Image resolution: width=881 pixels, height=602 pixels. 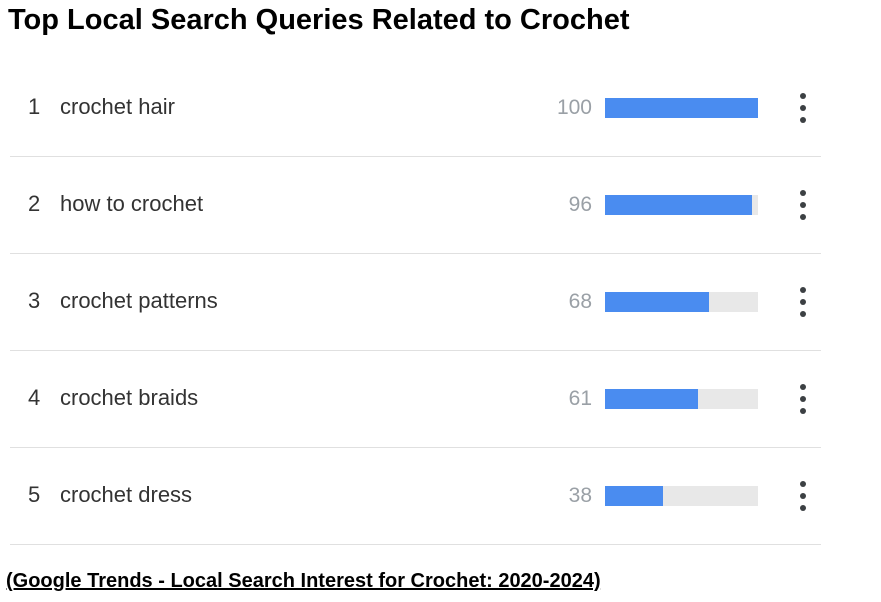 What do you see at coordinates (132, 203) in the screenshot?
I see `query-label: how to crochet` at bounding box center [132, 203].